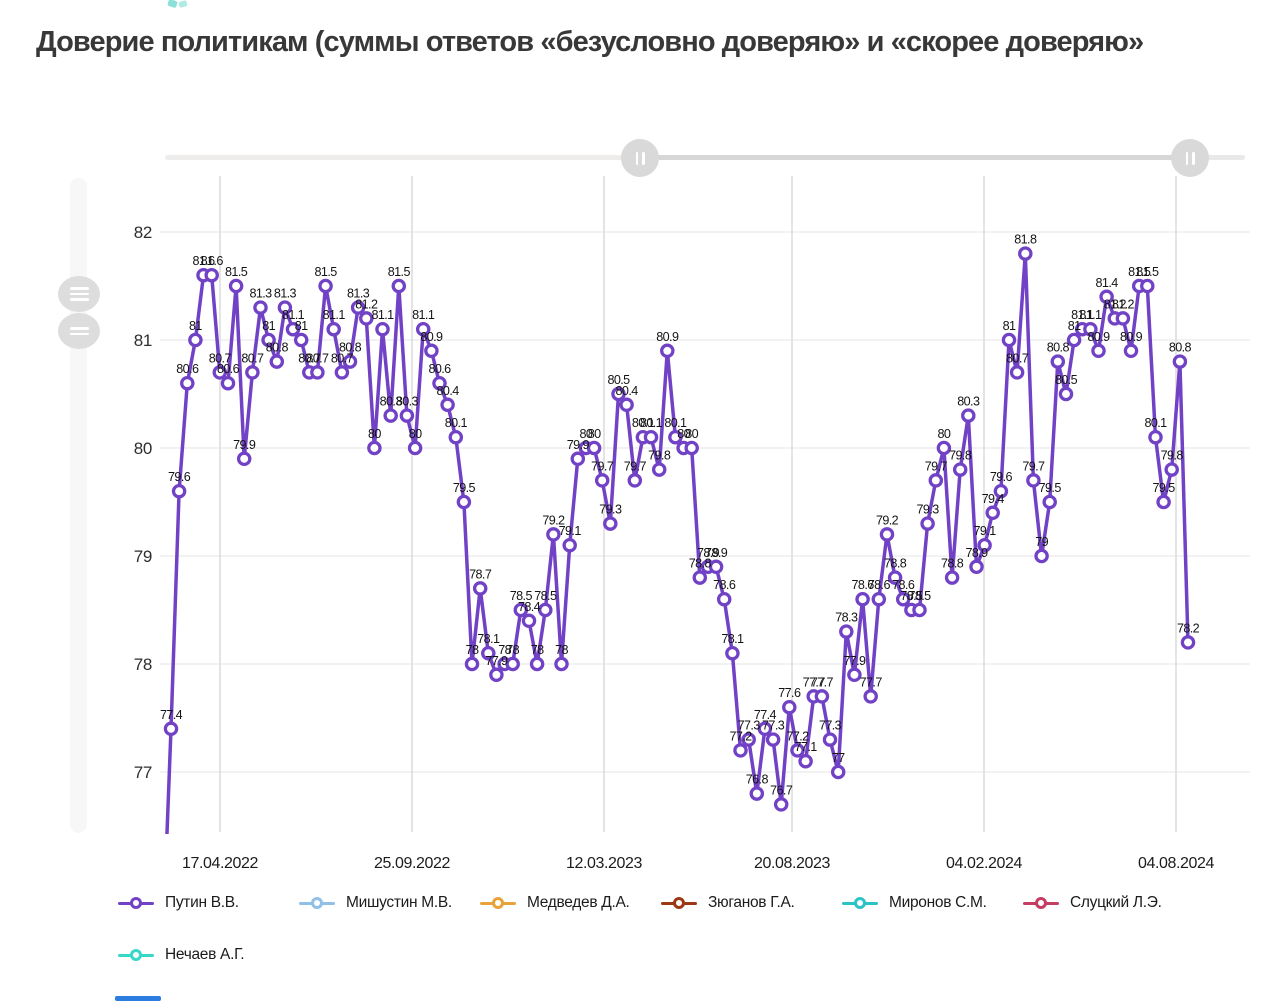 This screenshot has width=1272, height=1002. What do you see at coordinates (79, 294) in the screenshot?
I see `chart-pan-up-button` at bounding box center [79, 294].